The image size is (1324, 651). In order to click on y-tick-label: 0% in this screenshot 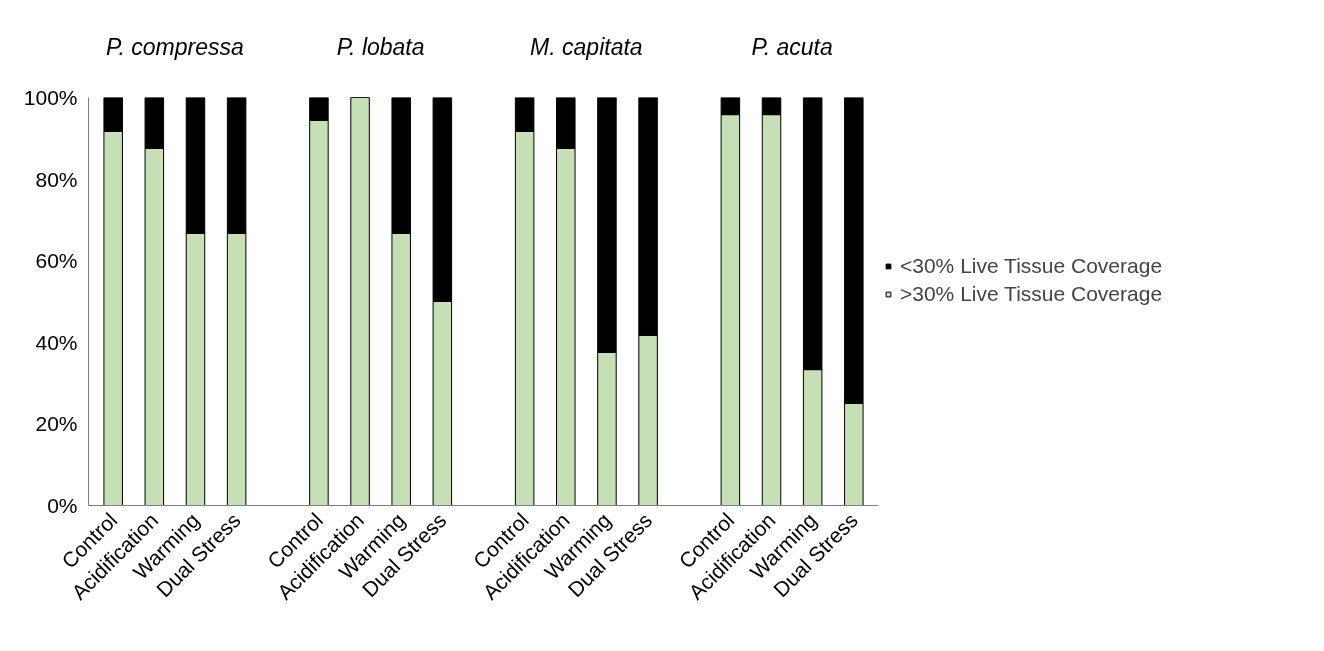, I will do `click(62, 505)`.